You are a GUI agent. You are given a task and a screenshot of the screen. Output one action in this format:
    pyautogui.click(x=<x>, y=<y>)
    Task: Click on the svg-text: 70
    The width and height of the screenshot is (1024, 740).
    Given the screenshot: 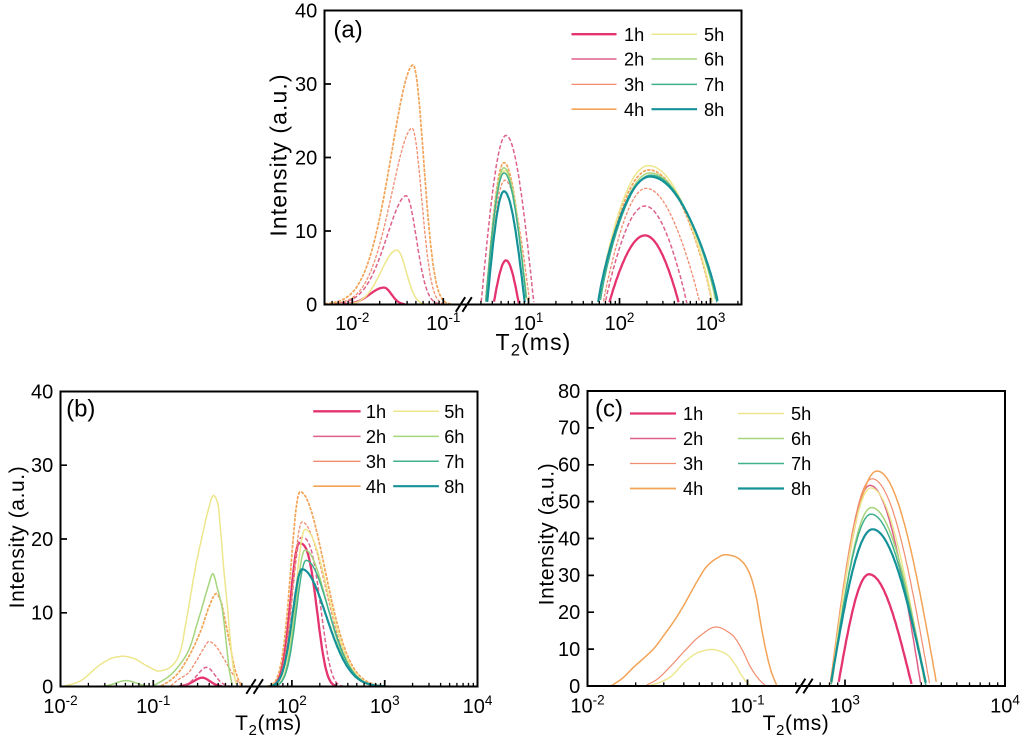 What is the action you would take?
    pyautogui.click(x=569, y=429)
    